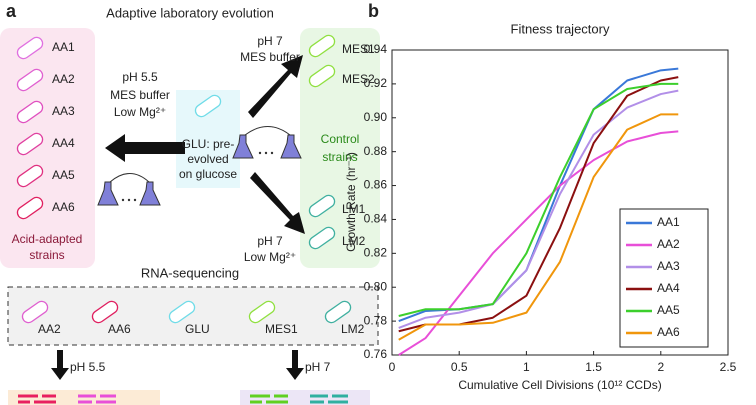 Image resolution: width=756 pixels, height=405 pixels. Describe the element at coordinates (660, 367) in the screenshot. I see `x-tick-label: 2` at that location.